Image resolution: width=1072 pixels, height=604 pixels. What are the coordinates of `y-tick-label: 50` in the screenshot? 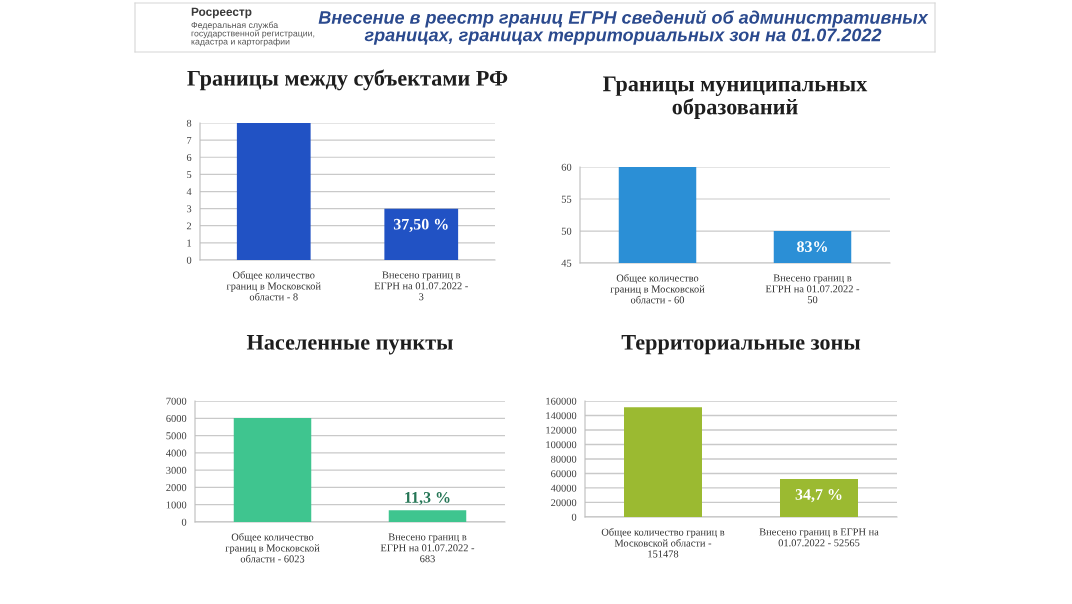 It's located at (566, 231).